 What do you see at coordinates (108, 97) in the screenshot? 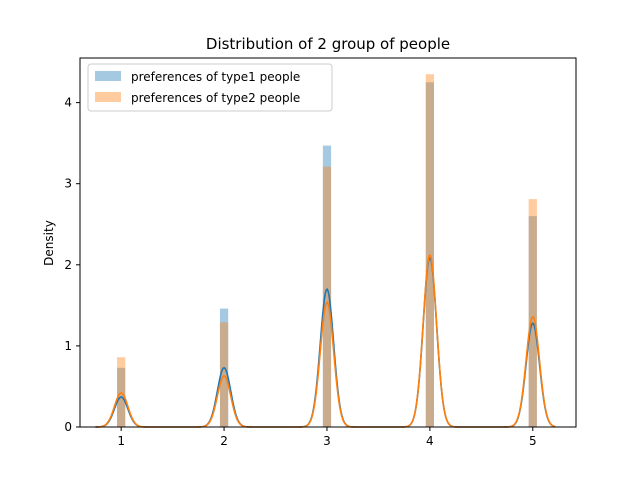
I see `legend-swatch-type2` at bounding box center [108, 97].